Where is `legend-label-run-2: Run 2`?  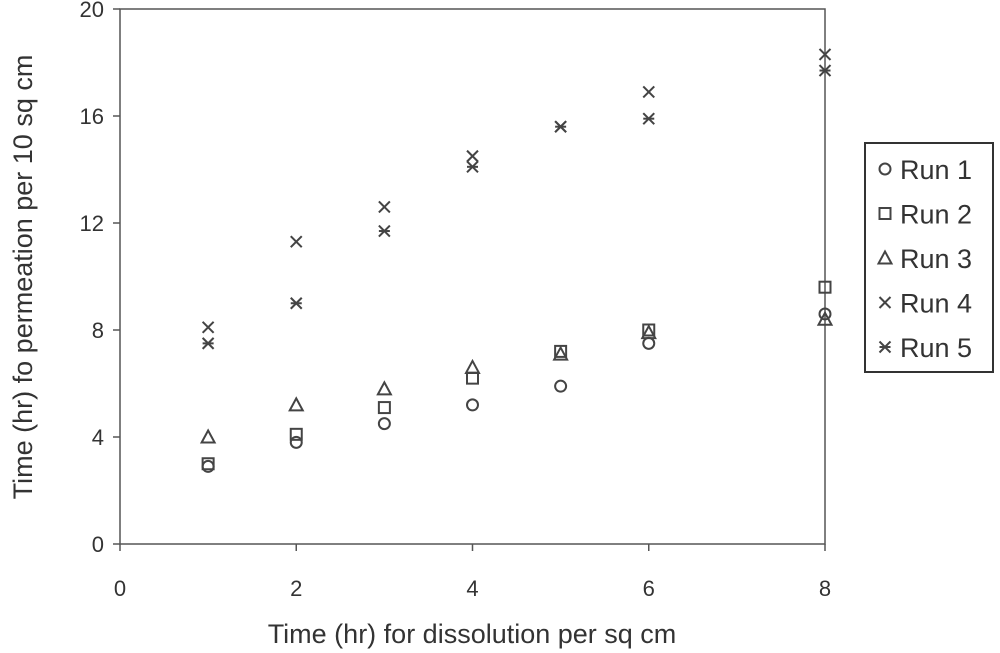
legend-label-run-2: Run 2 is located at coordinates (936, 215).